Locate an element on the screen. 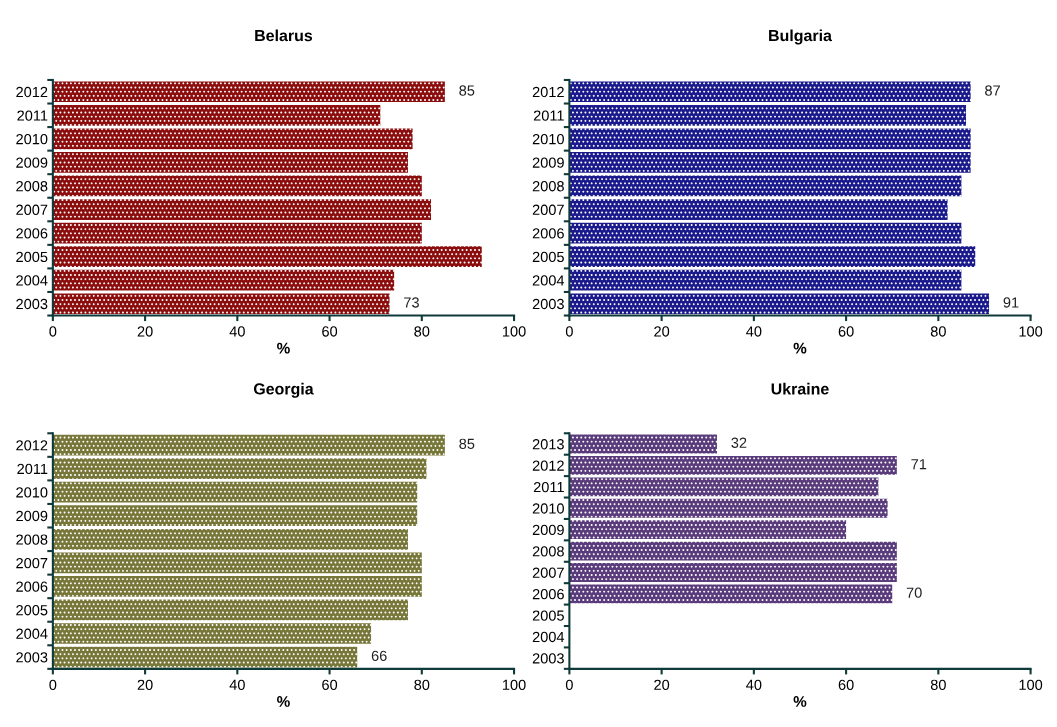 The height and width of the screenshot is (727, 1057). y-tick-label: 2013 is located at coordinates (548, 444).